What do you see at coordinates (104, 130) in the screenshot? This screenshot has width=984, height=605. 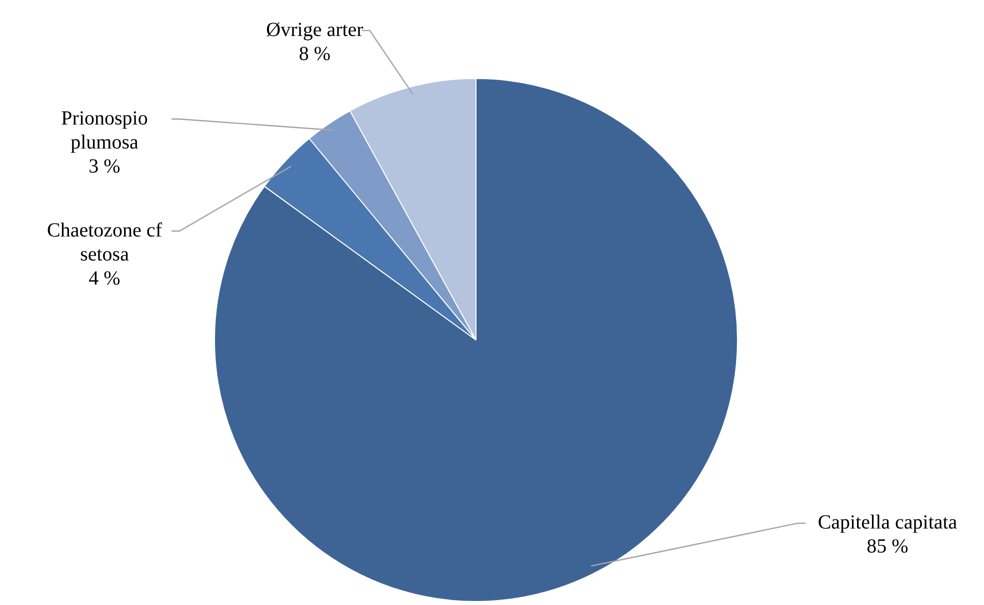 I see `slice-label: Prionospio plumosa` at bounding box center [104, 130].